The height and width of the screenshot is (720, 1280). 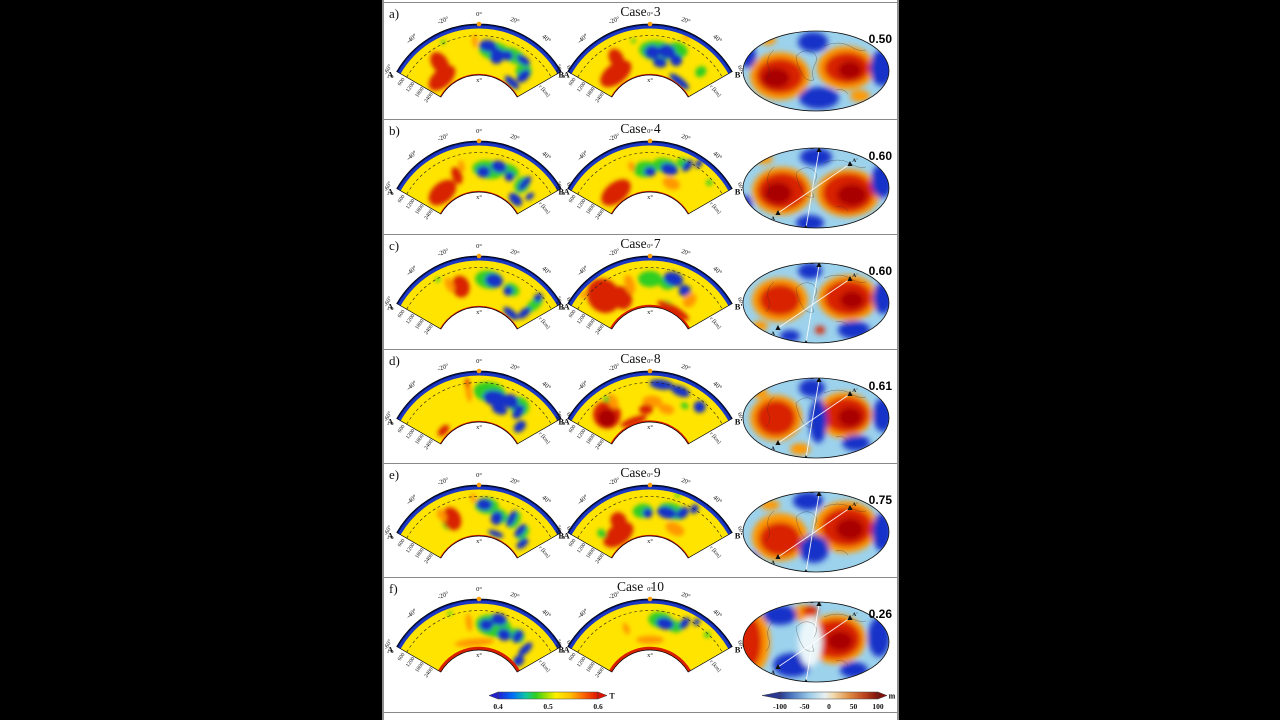 What do you see at coordinates (640, 128) in the screenshot?
I see `case-title: Case 4` at bounding box center [640, 128].